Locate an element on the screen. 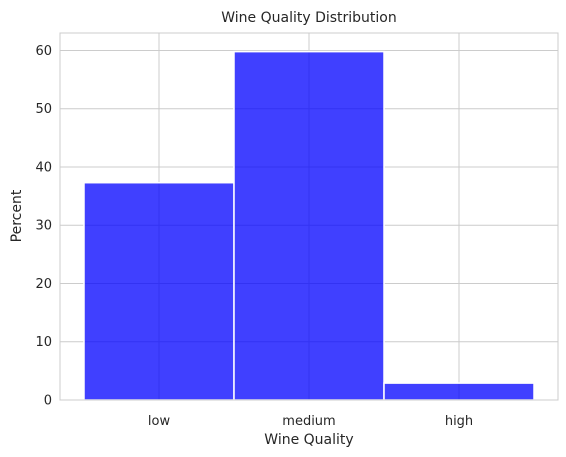 This screenshot has width=566, height=457. x-tick-label-low: low is located at coordinates (159, 421).